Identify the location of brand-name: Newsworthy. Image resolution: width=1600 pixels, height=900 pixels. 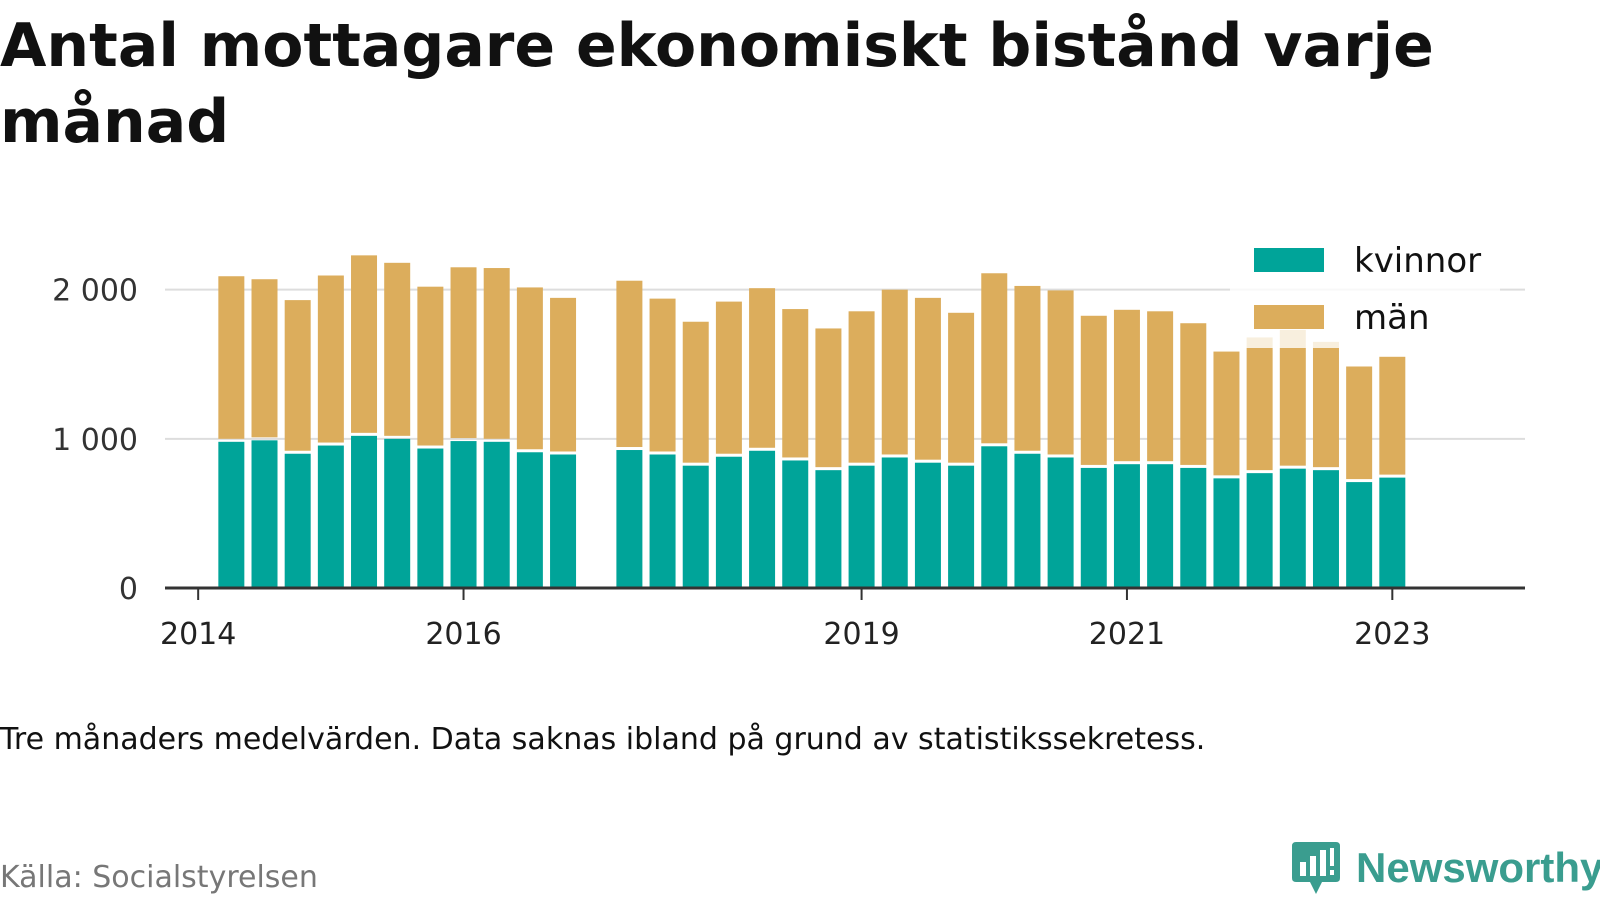
(1478, 867).